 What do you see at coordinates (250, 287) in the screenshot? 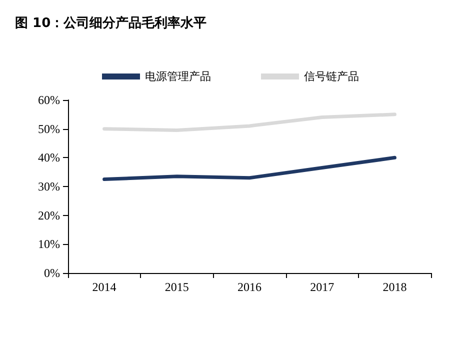
I see `x-tick-label: 2016` at bounding box center [250, 287].